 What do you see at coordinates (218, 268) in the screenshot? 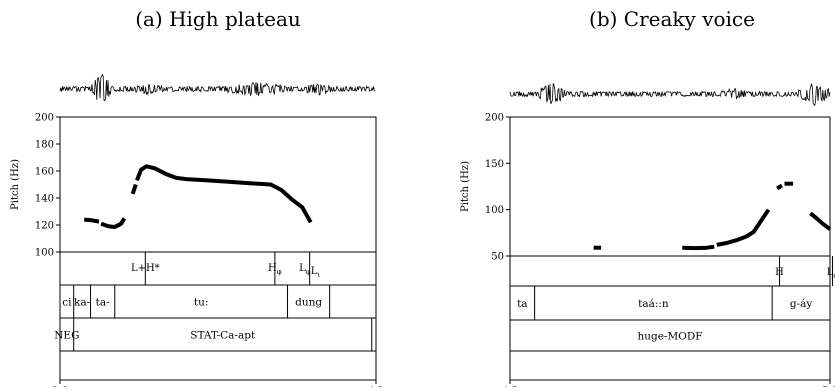
I see `tonal-tier-frame` at bounding box center [218, 268].